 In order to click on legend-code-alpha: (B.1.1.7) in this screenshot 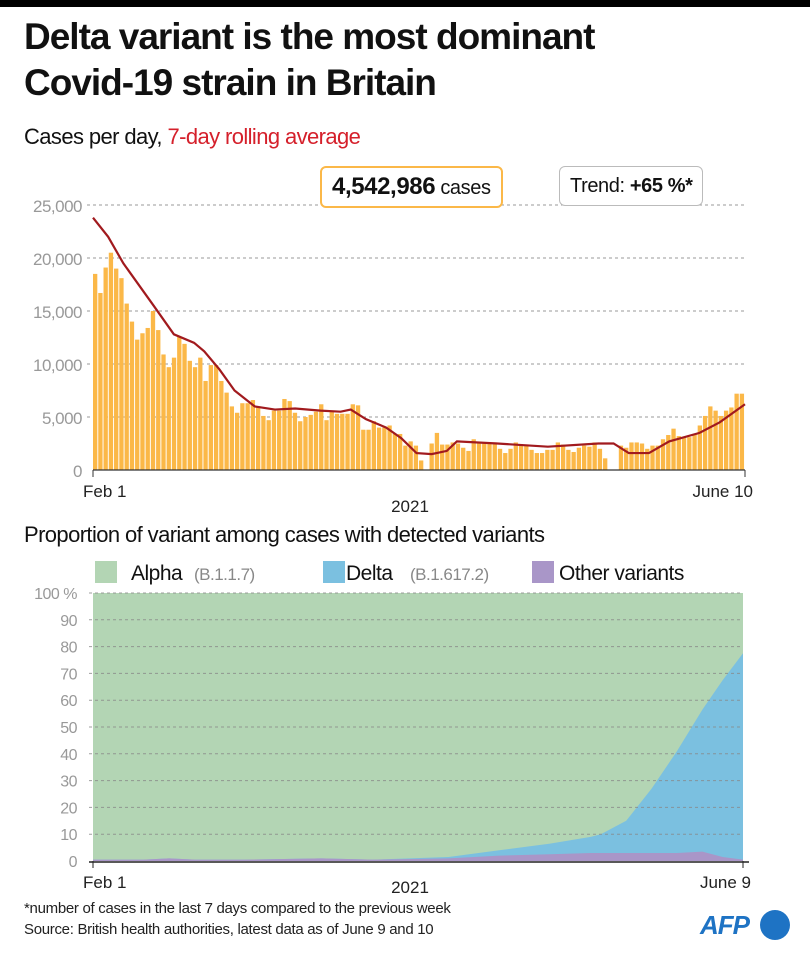, I will do `click(224, 574)`.